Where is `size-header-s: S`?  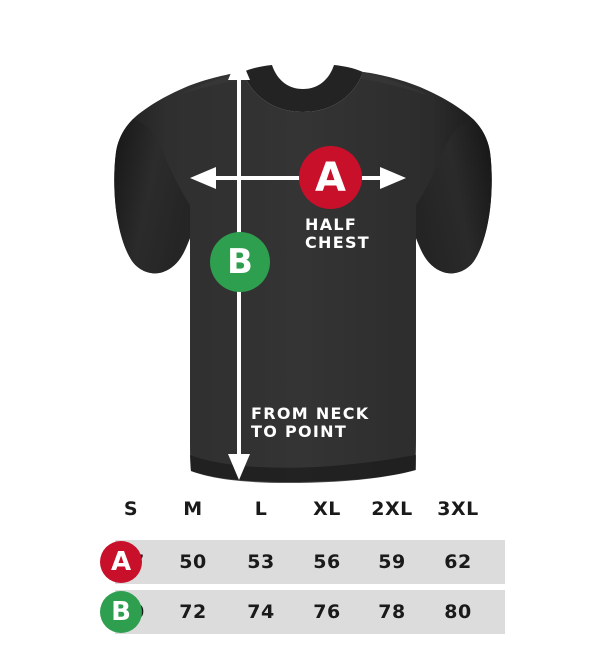
size-header-s: S is located at coordinates (131, 509).